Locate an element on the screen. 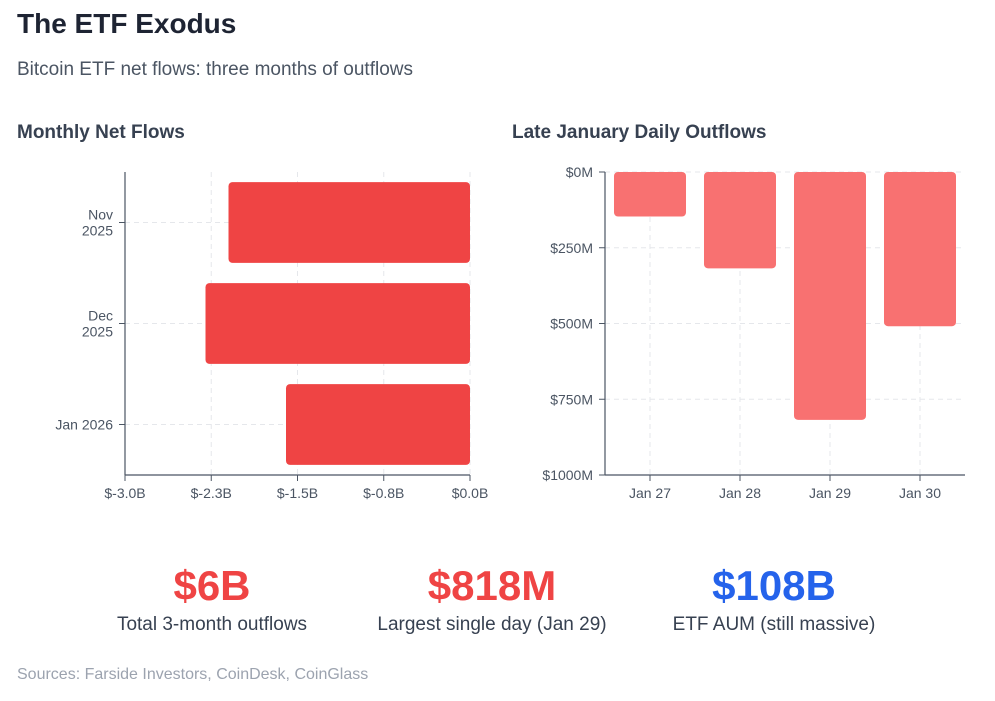 The height and width of the screenshot is (701, 995). x-tick-label: Jan 29 is located at coordinates (830, 493).